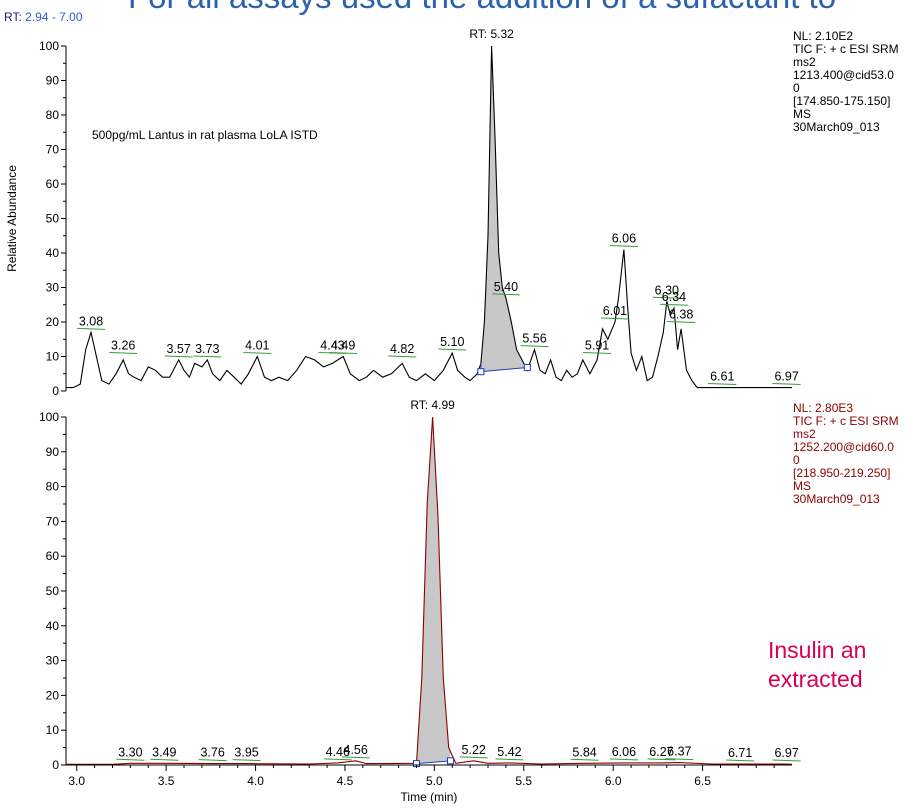 The image size is (922, 810). I want to click on peak-label: 6.27, so click(661, 752).